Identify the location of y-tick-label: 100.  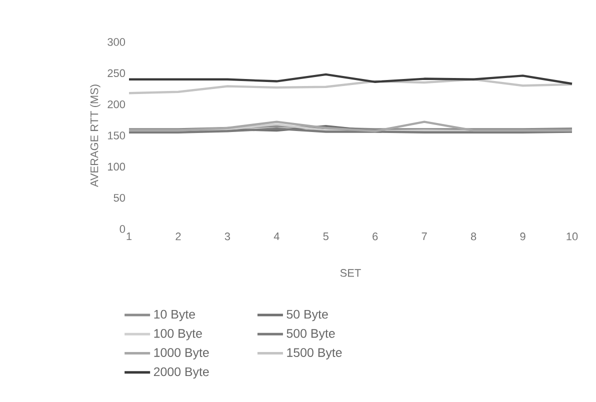
(117, 166).